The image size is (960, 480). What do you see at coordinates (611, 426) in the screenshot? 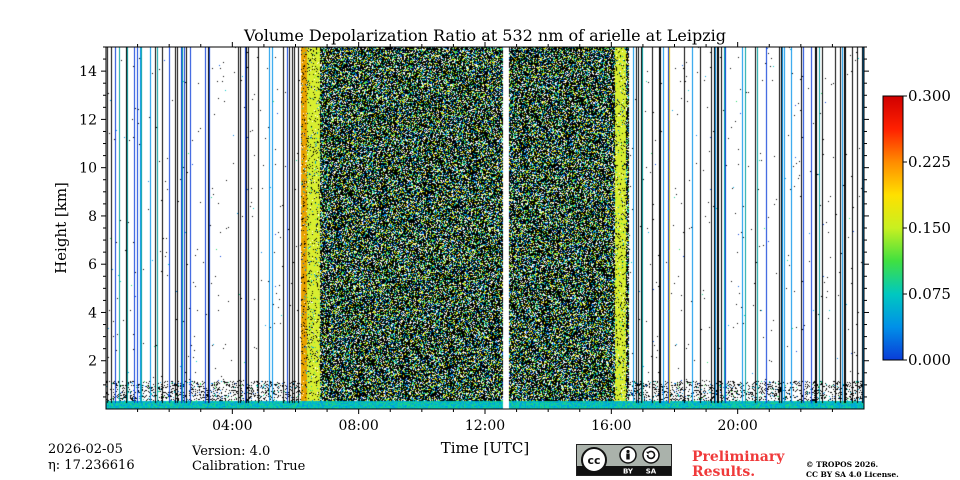
I see `x-tick-label: 16:00` at bounding box center [611, 426].